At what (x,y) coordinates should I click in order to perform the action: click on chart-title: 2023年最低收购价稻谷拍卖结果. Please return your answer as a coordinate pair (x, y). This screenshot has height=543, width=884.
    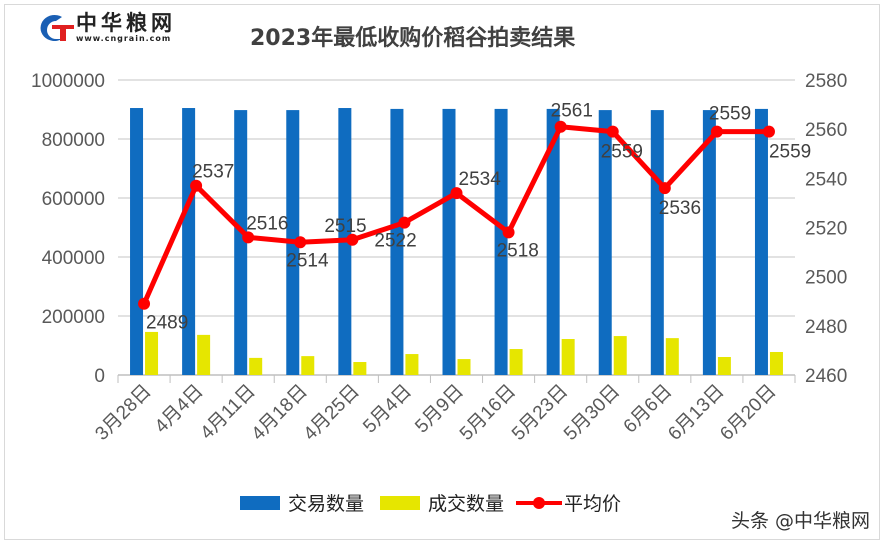
    Looking at the image, I should click on (413, 38).